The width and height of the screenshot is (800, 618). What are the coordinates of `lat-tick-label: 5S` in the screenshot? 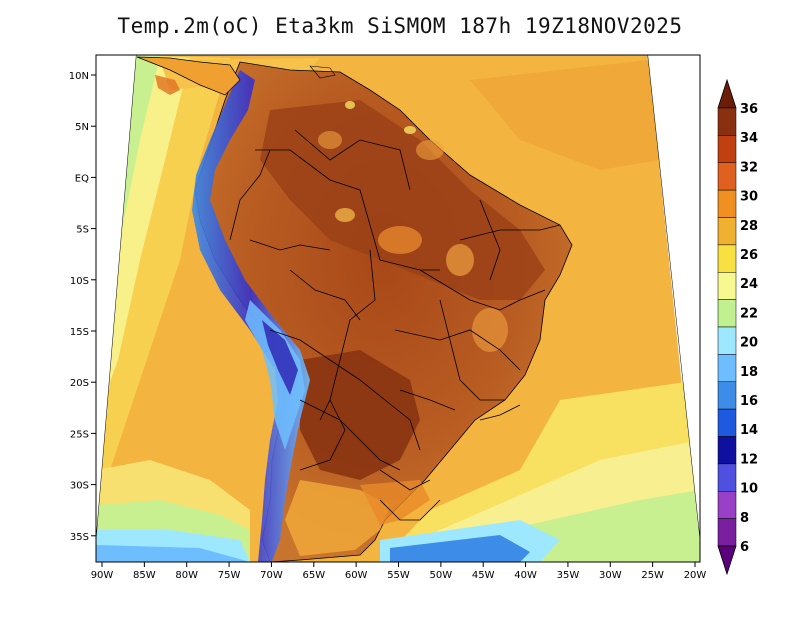 It's located at (82, 230).